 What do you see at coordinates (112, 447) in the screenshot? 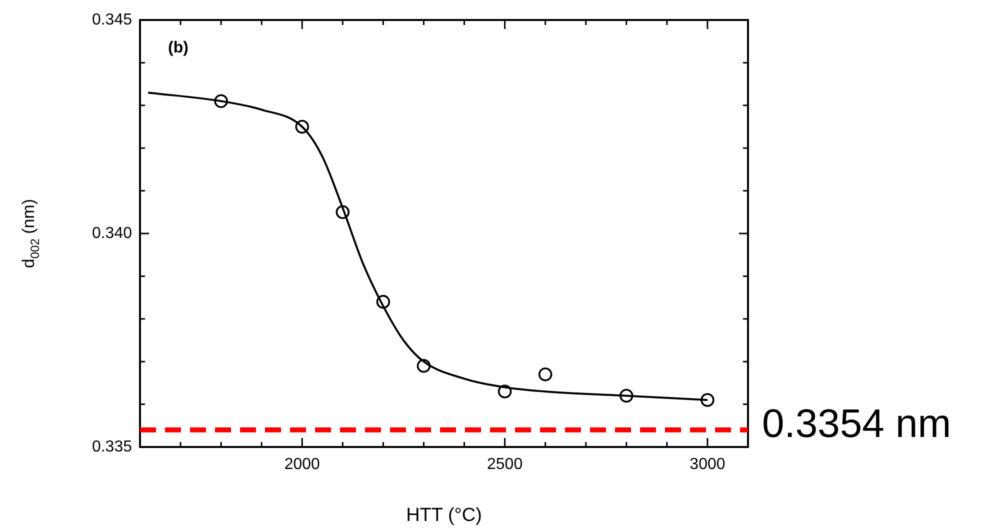
I see `y-tick-label: 0.335` at bounding box center [112, 447].